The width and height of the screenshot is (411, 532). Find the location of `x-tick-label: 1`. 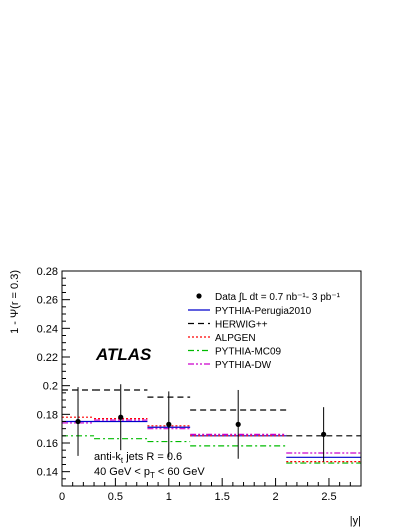

x-tick-label: 1 is located at coordinates (169, 497).